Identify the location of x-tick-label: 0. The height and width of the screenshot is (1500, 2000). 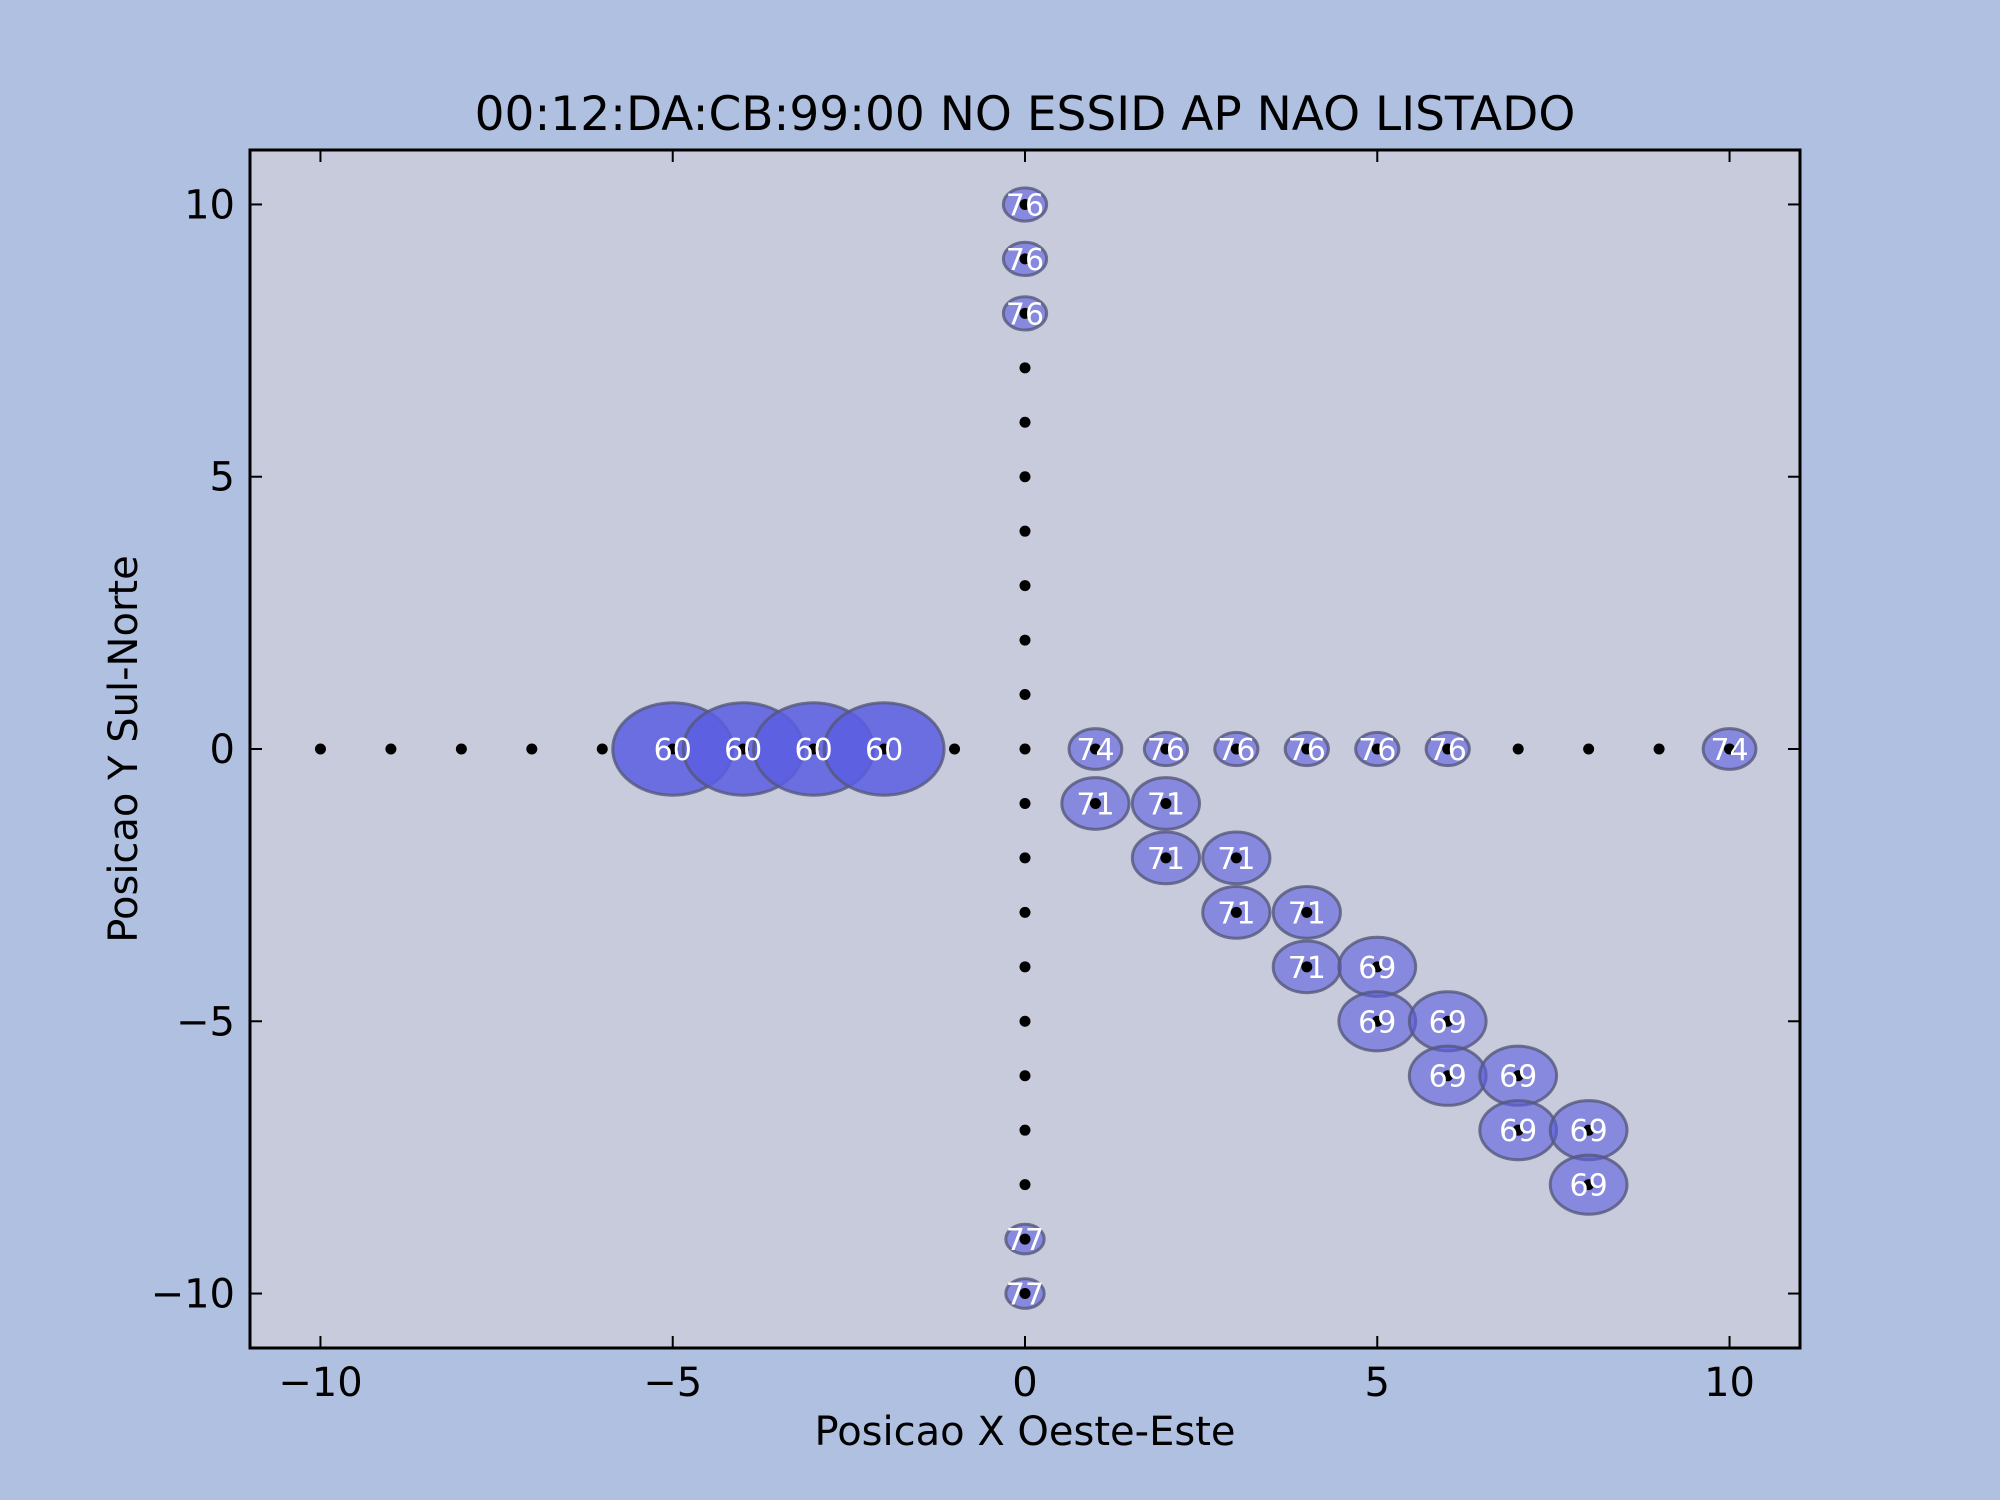
(1024, 1383).